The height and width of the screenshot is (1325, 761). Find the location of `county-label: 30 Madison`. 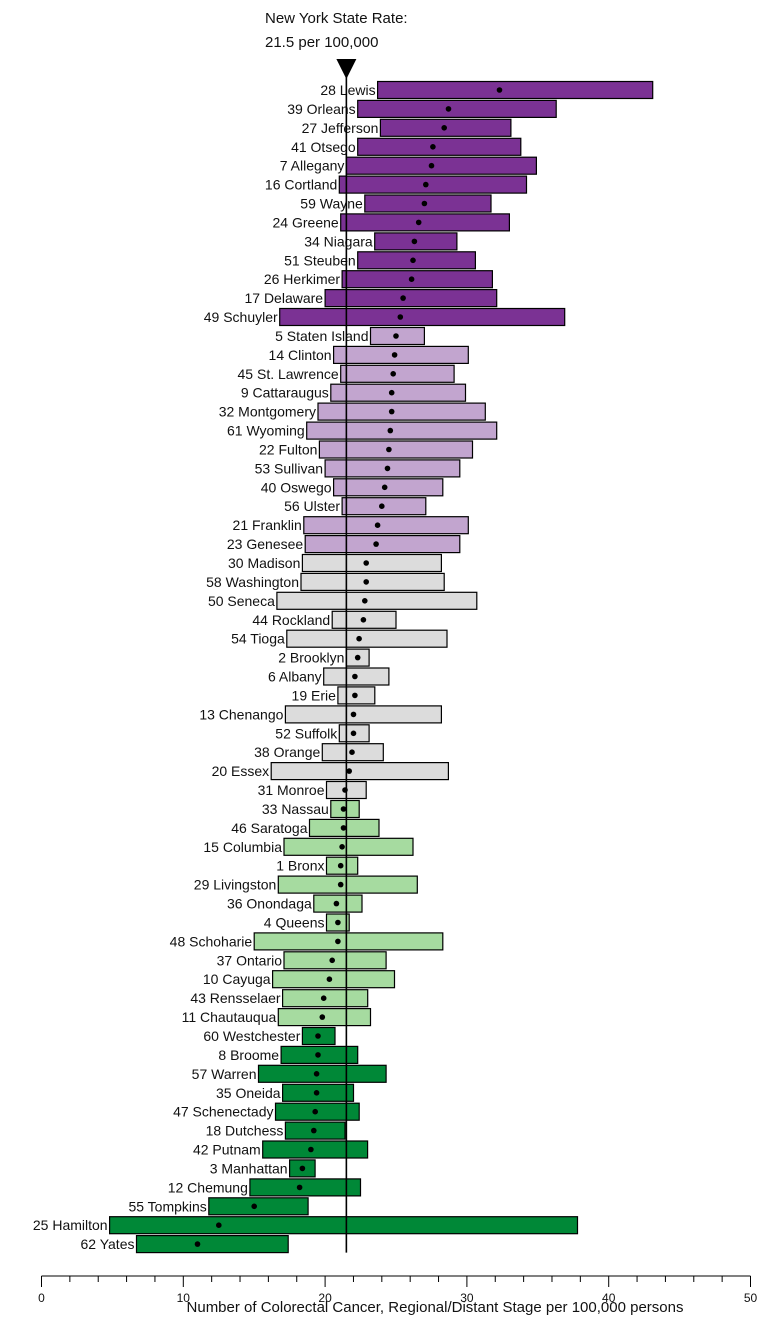

county-label: 30 Madison is located at coordinates (264, 563).